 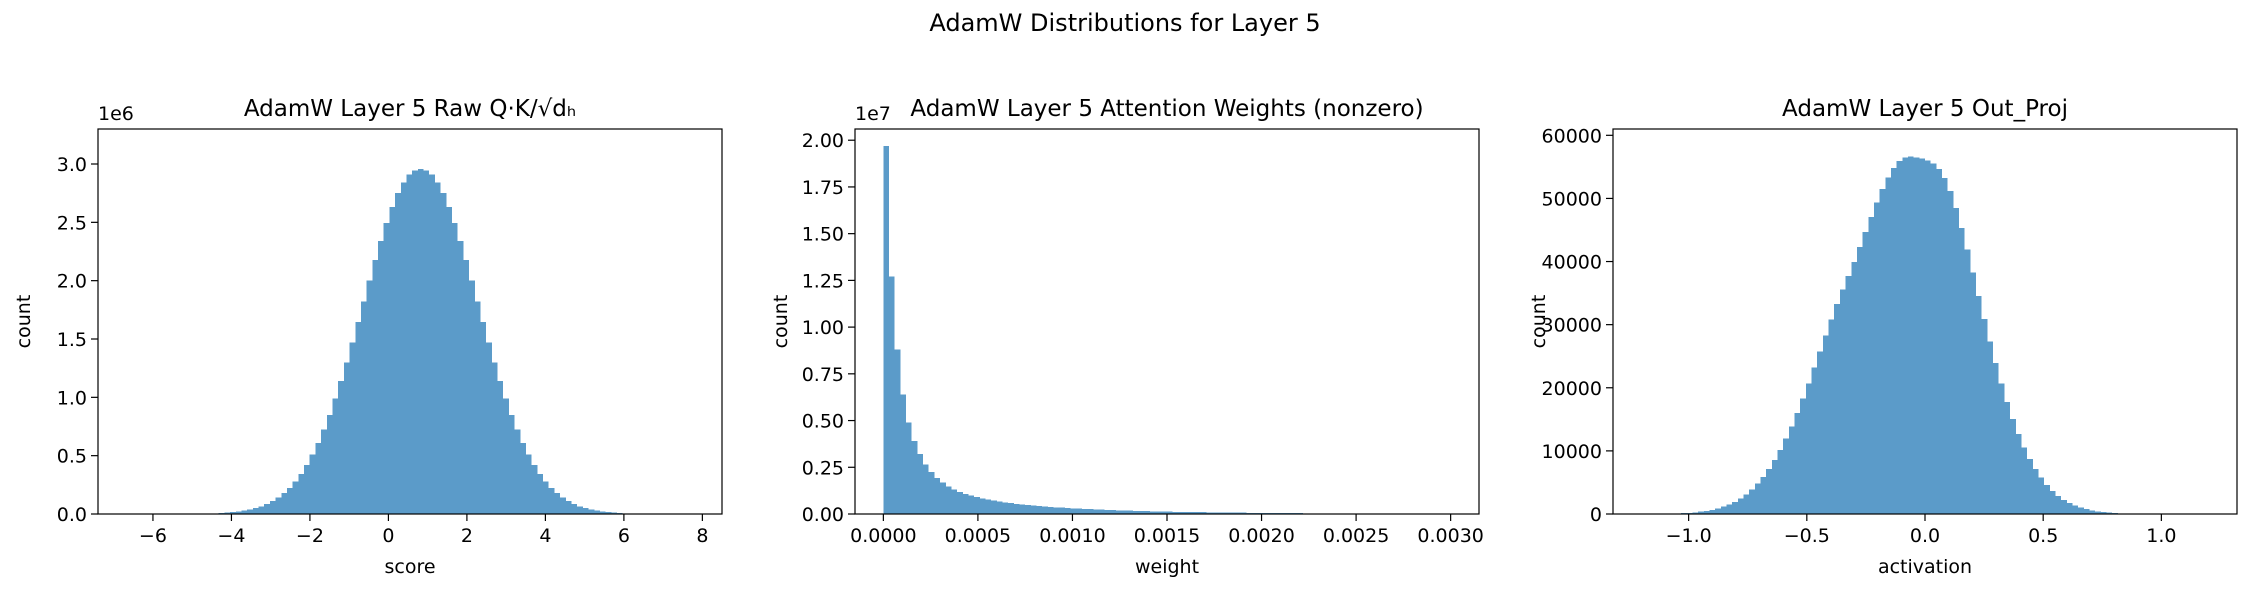 I want to click on y-tick-label: 50000, so click(x=1572, y=199).